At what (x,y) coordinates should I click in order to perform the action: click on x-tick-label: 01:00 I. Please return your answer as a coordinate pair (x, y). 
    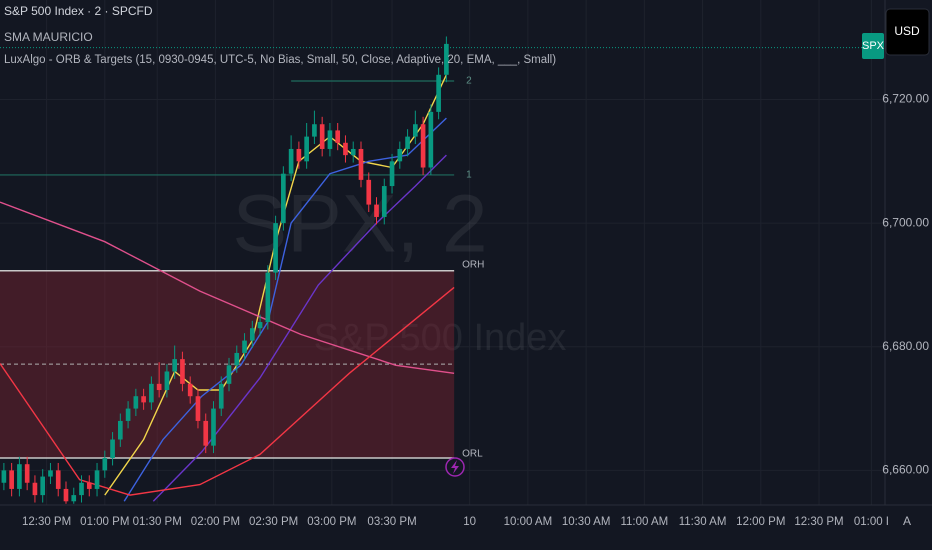
    Looking at the image, I should click on (871, 522).